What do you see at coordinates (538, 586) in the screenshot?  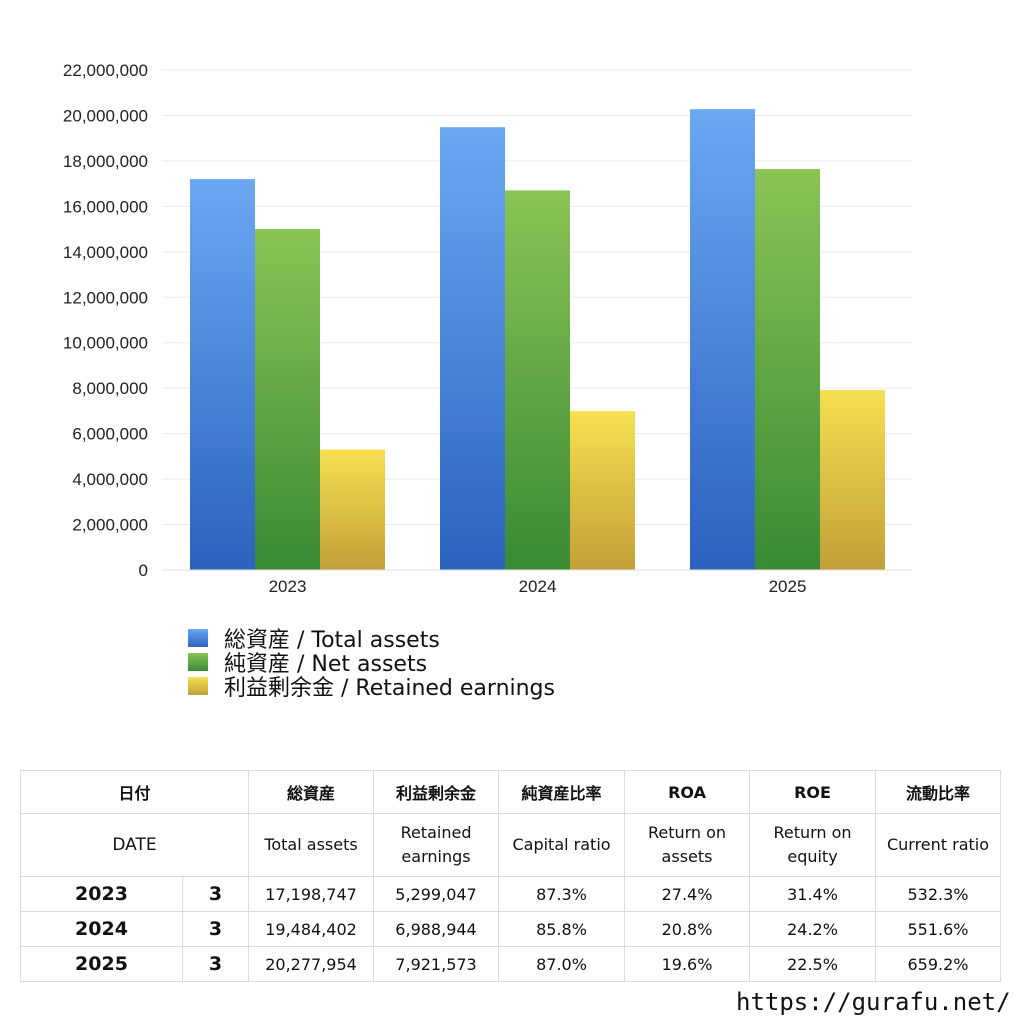 I see `x-tick-label: 2024` at bounding box center [538, 586].